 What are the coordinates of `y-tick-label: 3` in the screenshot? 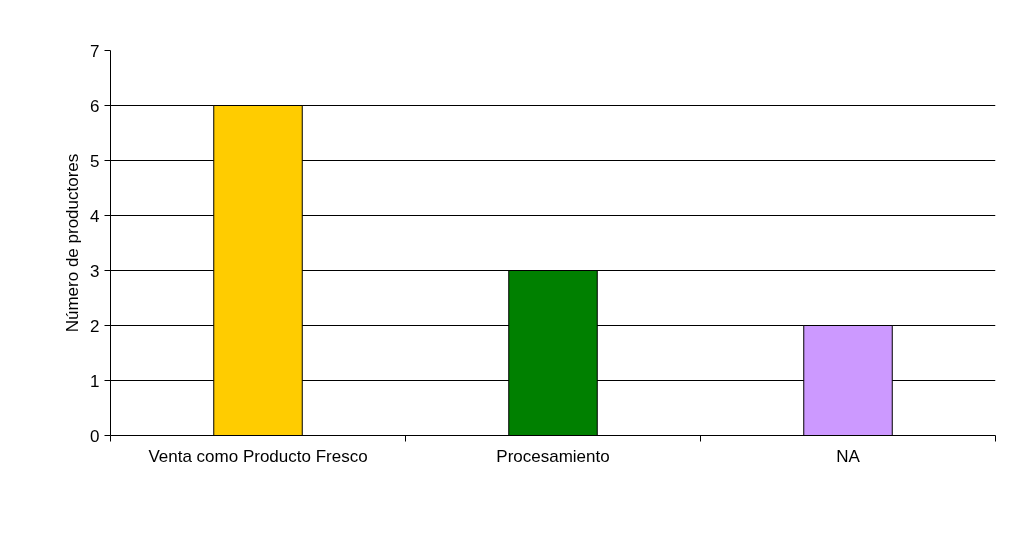 It's located at (95, 271).